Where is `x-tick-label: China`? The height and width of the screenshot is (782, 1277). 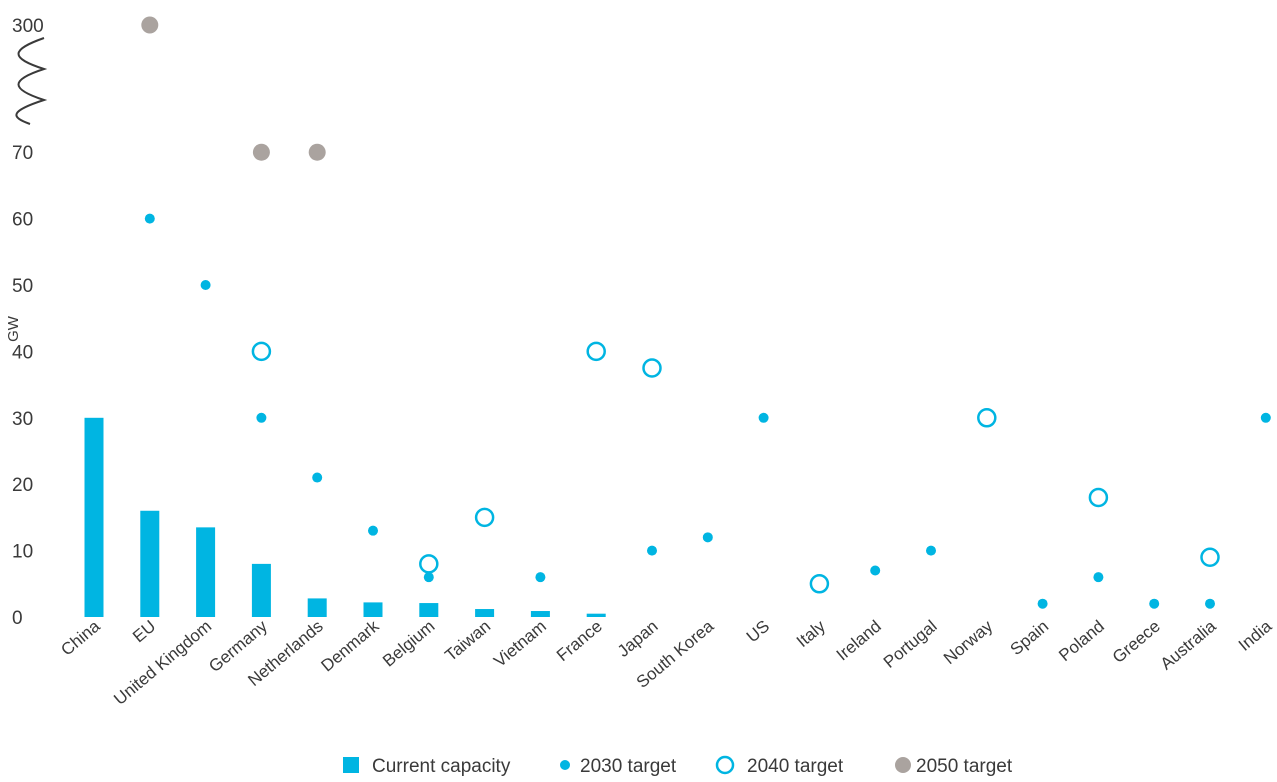
x-tick-label: China is located at coordinates (80, 637).